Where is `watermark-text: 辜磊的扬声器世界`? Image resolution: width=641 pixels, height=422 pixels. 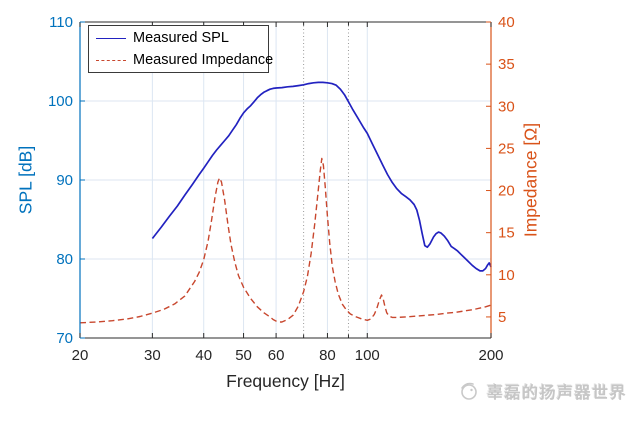
watermark-text: 辜磊的扬声器世界 is located at coordinates (556, 393).